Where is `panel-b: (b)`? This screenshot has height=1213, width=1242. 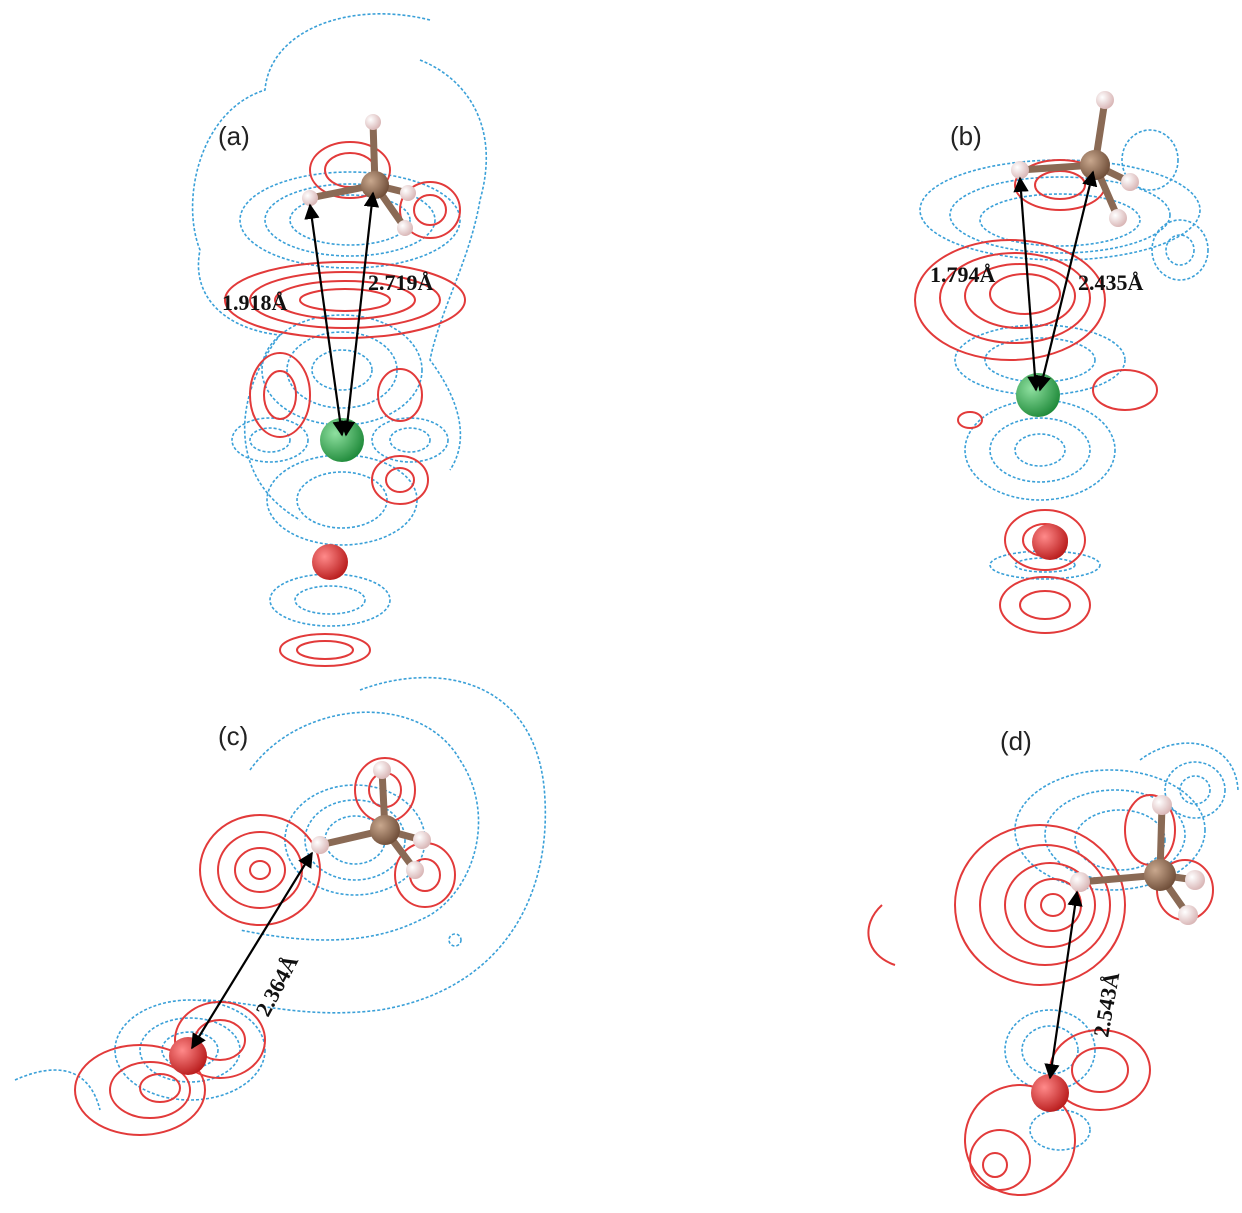 panel-b: (b) is located at coordinates (1061, 362).